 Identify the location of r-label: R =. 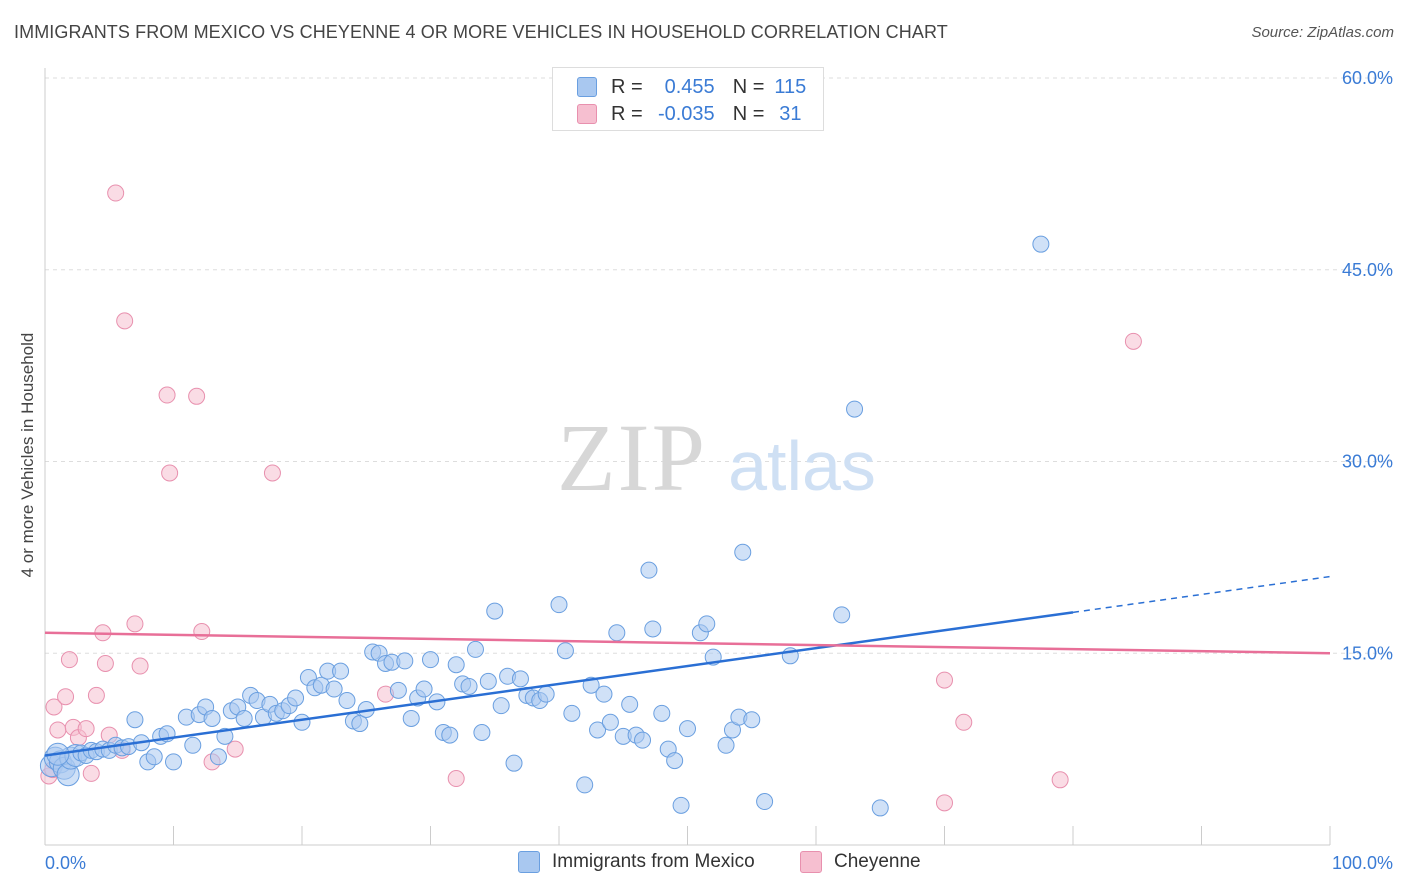
(627, 113).